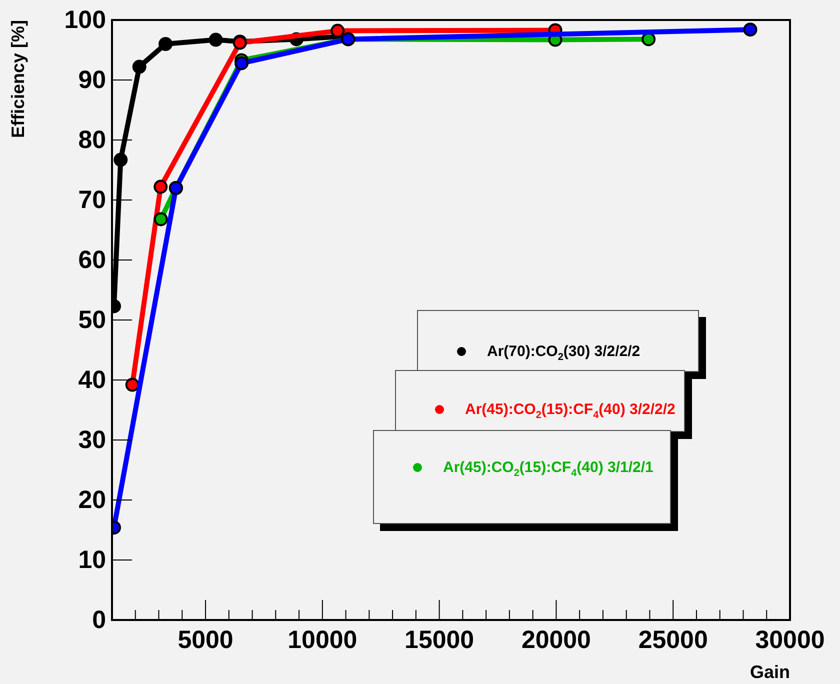  I want to click on y-axis-title: Efficiency [%], so click(18, 79).